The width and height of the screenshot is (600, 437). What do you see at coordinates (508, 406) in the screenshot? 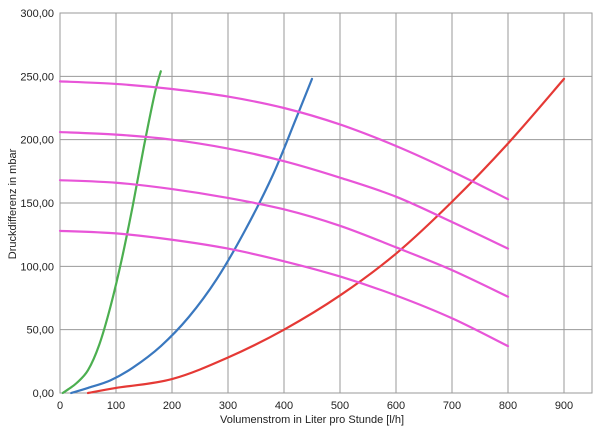
I see `x-tick-label: 800` at bounding box center [508, 406].